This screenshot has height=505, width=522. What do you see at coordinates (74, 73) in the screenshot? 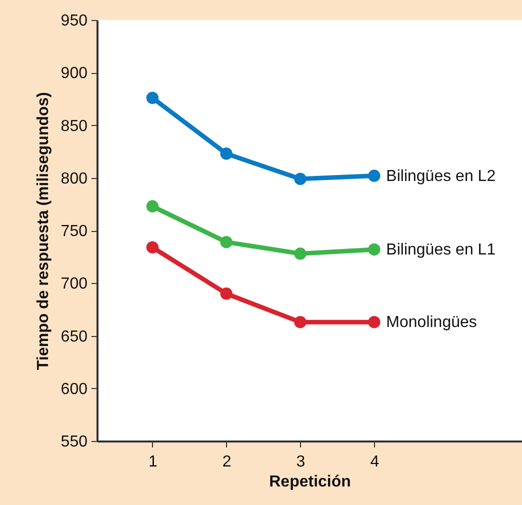
I see `y-tick-label: 900` at bounding box center [74, 73].